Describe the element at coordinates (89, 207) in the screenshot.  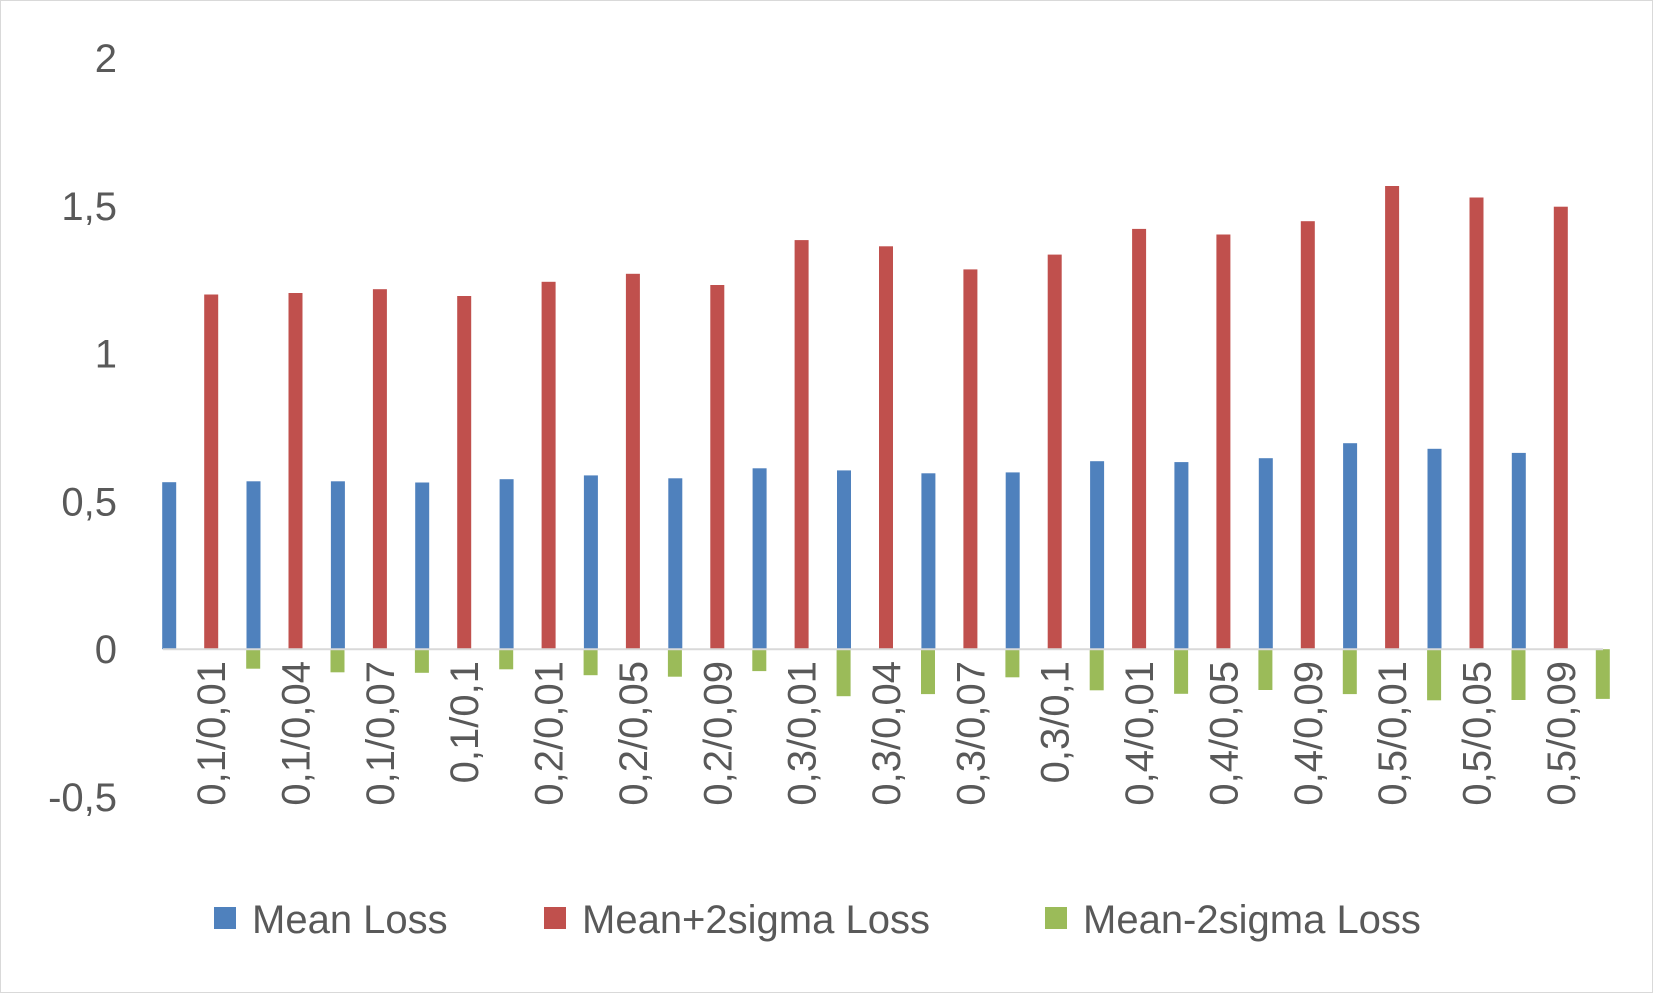
I see `y-tick-label: 1,5` at that location.